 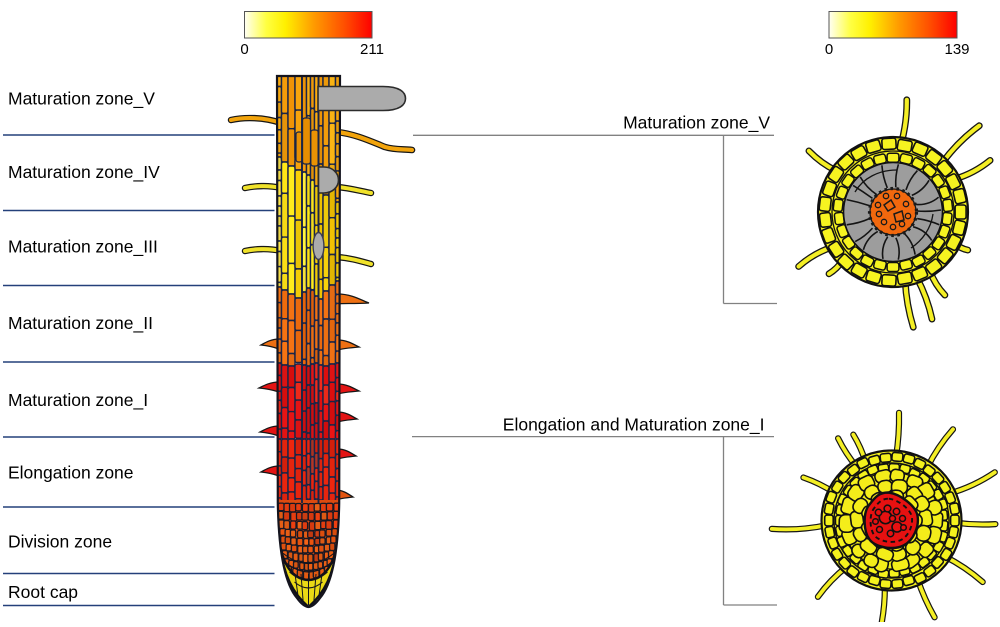 What do you see at coordinates (634, 425) in the screenshot?
I see `svg-text:Elongation and Maturation zone: Elongation and Maturation zone_I` at bounding box center [634, 425].